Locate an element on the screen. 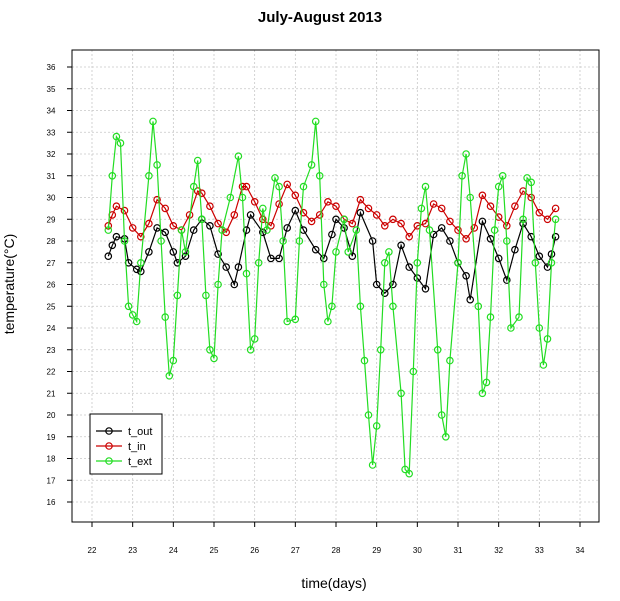  x-tick-label: 33 is located at coordinates (539, 550).